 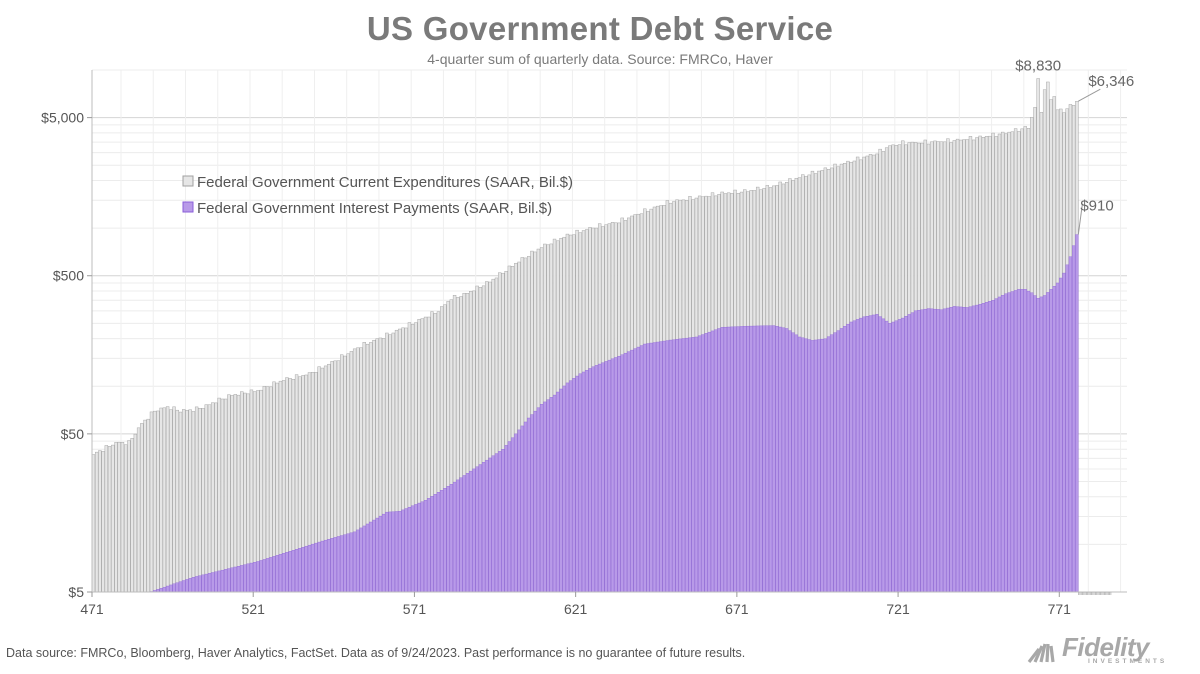 I want to click on x-tick-label: 471, so click(x=92, y=609).